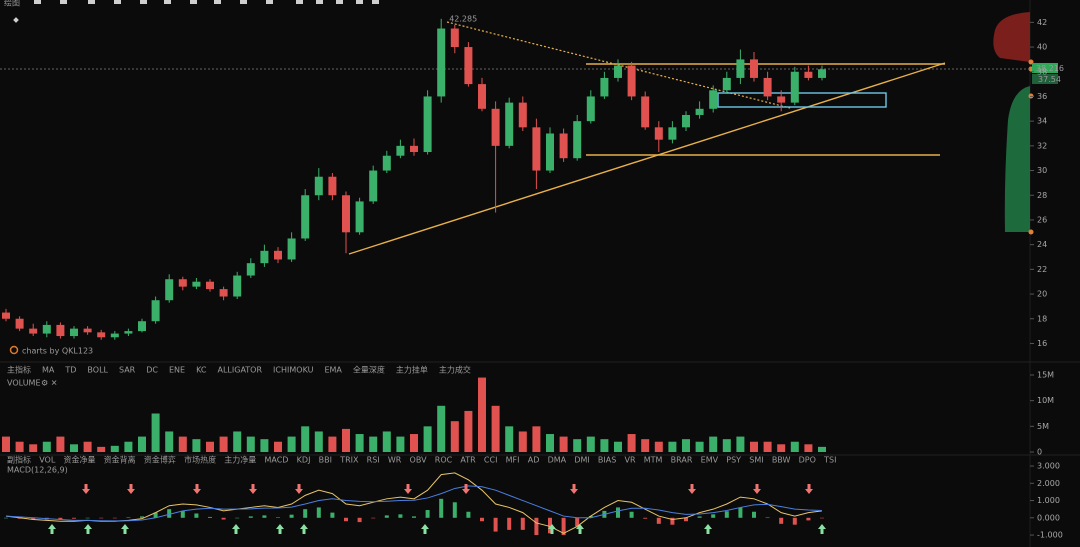 The width and height of the screenshot is (1080, 547). Describe the element at coordinates (70, 370) in the screenshot. I see `indicator-tab: TD` at that location.